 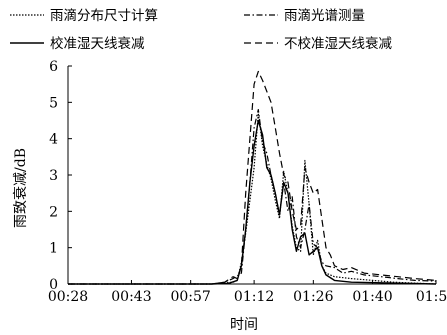 I want to click on y-ticks: 0 1 2 3 4 5 6, so click(x=60, y=176).